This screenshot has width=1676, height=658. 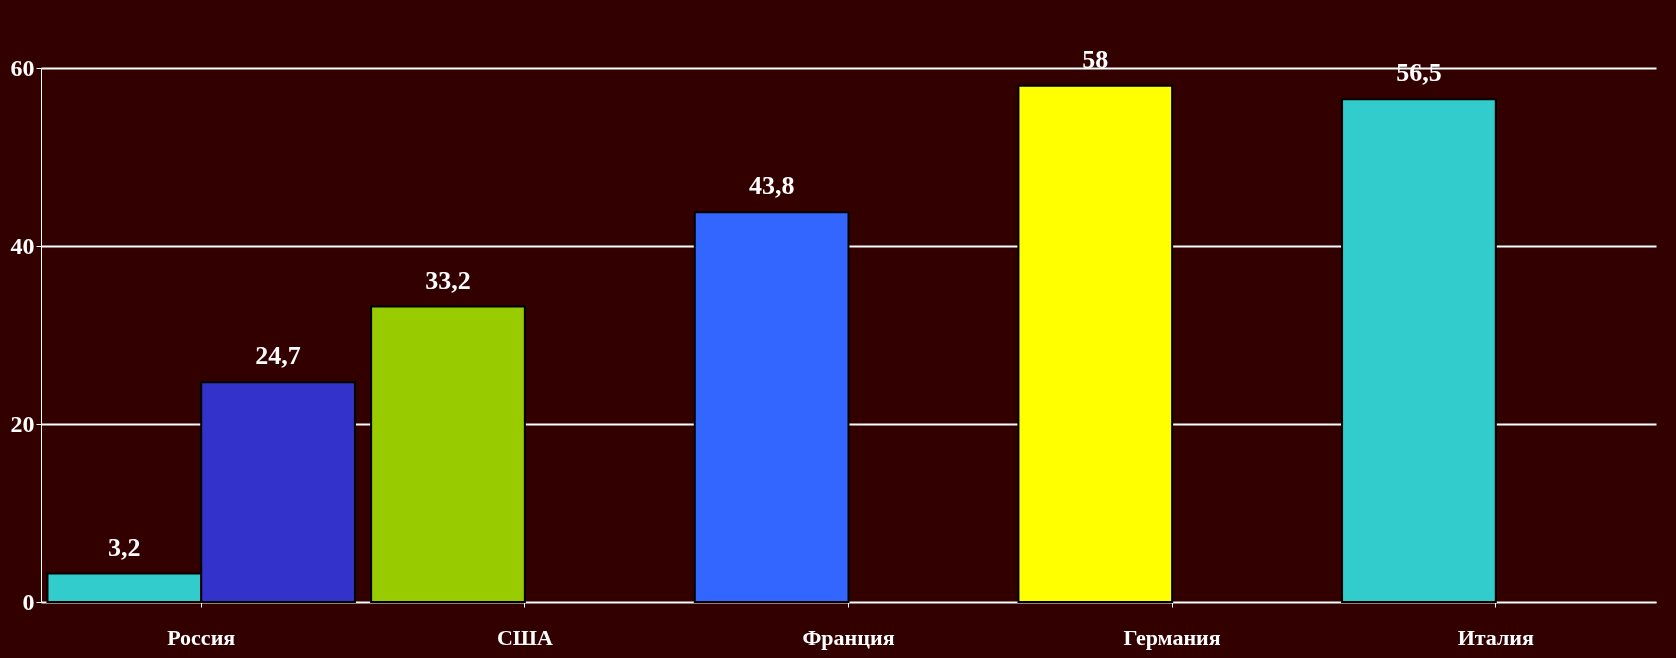 I want to click on data-label: 3,2, so click(x=124, y=547).